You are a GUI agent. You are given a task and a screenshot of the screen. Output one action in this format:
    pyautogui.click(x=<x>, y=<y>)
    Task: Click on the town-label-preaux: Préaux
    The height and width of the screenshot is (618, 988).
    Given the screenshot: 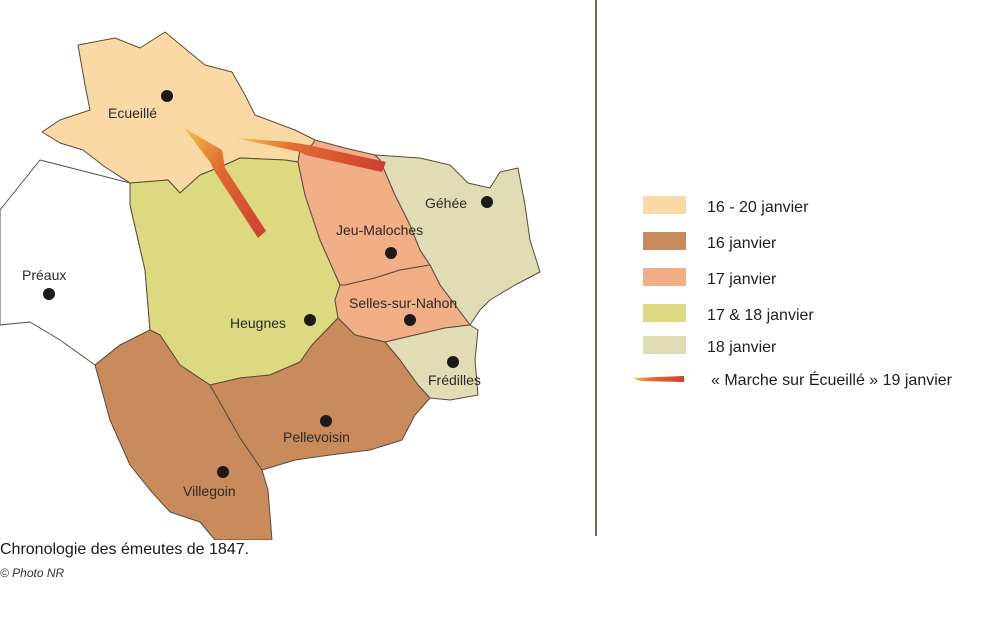 What is the action you would take?
    pyautogui.click(x=44, y=275)
    